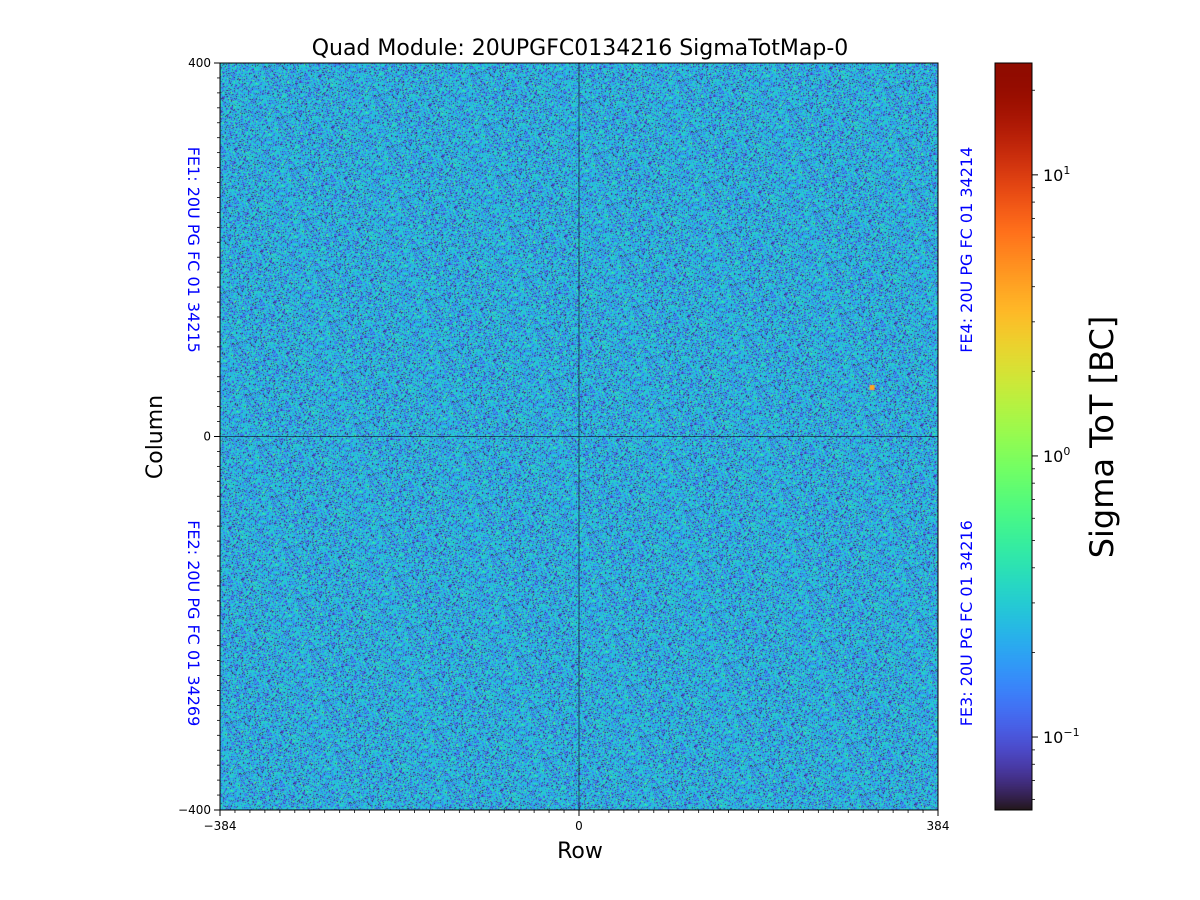 This screenshot has width=1200, height=900. I want to click on y-tick-label: −400, so click(194, 810).